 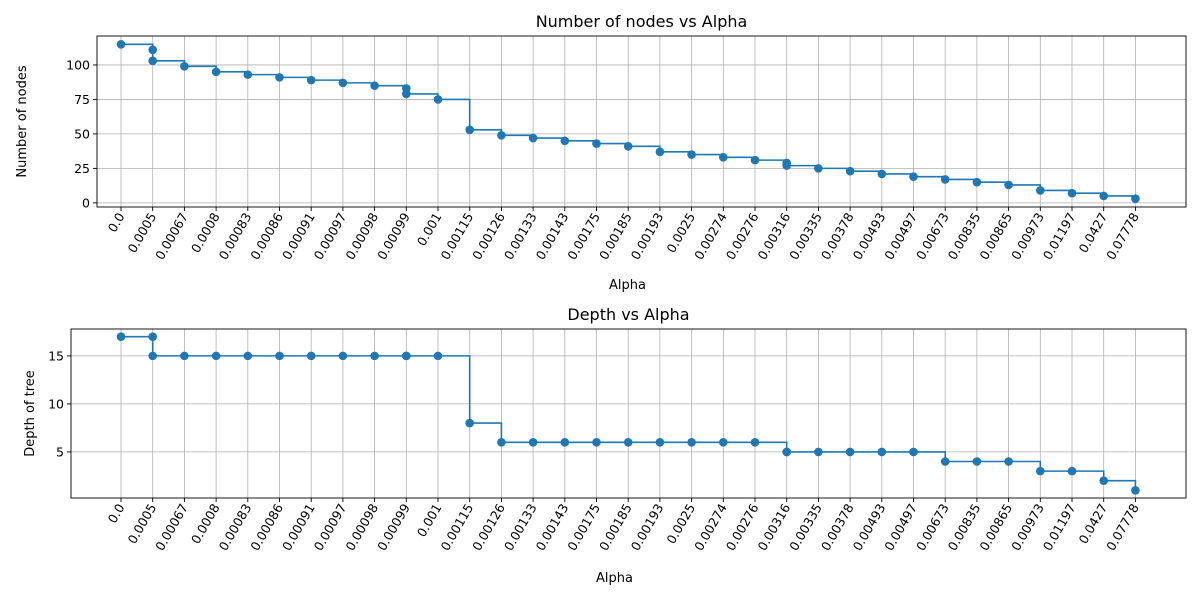 I want to click on chart-title: Depth vs Alpha, so click(x=628, y=314).